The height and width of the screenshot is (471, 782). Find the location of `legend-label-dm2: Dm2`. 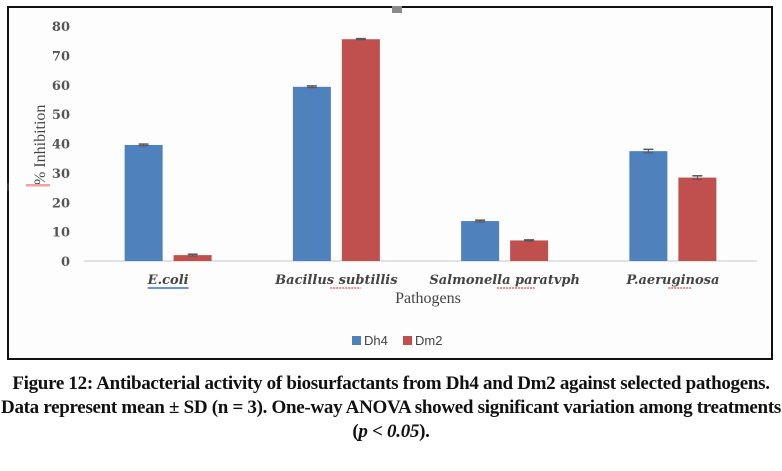

legend-label-dm2: Dm2 is located at coordinates (428, 340).